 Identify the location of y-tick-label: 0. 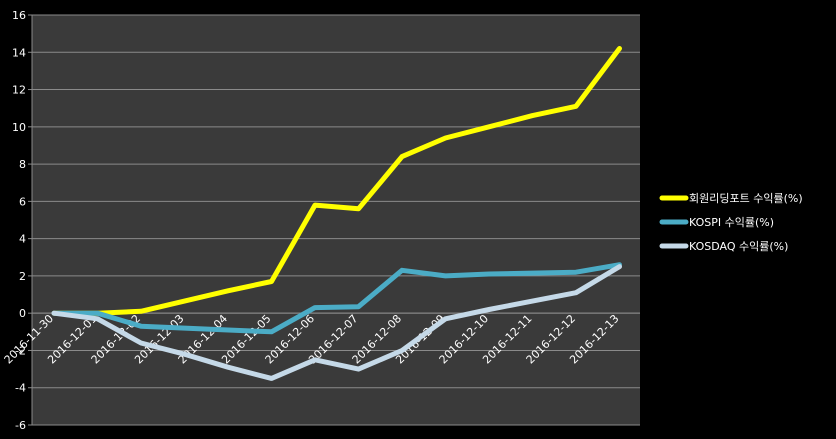
(22, 313).